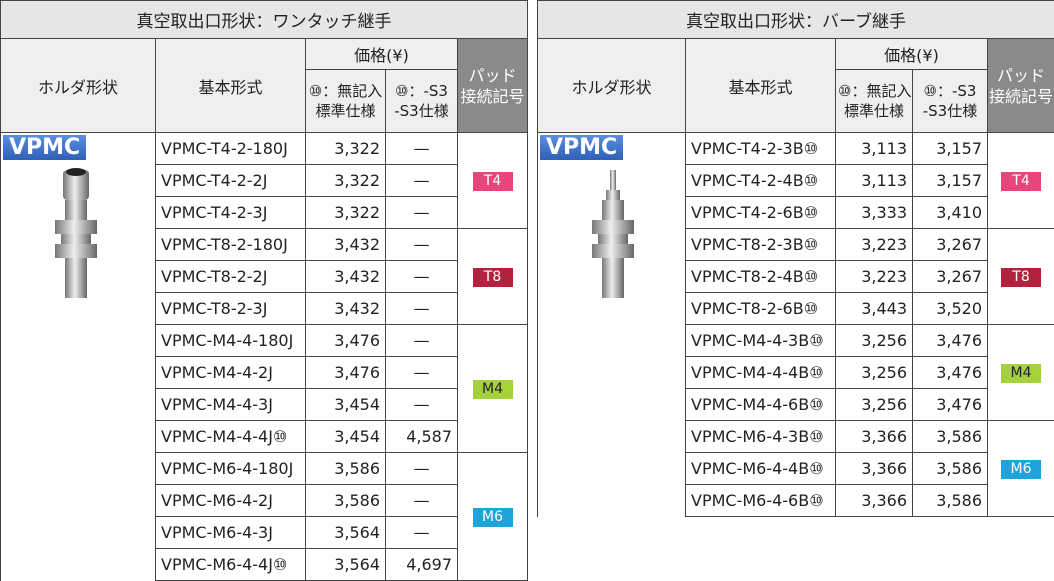  I want to click on price-subheader: ⑩：無記入標準仕様, so click(346, 101).